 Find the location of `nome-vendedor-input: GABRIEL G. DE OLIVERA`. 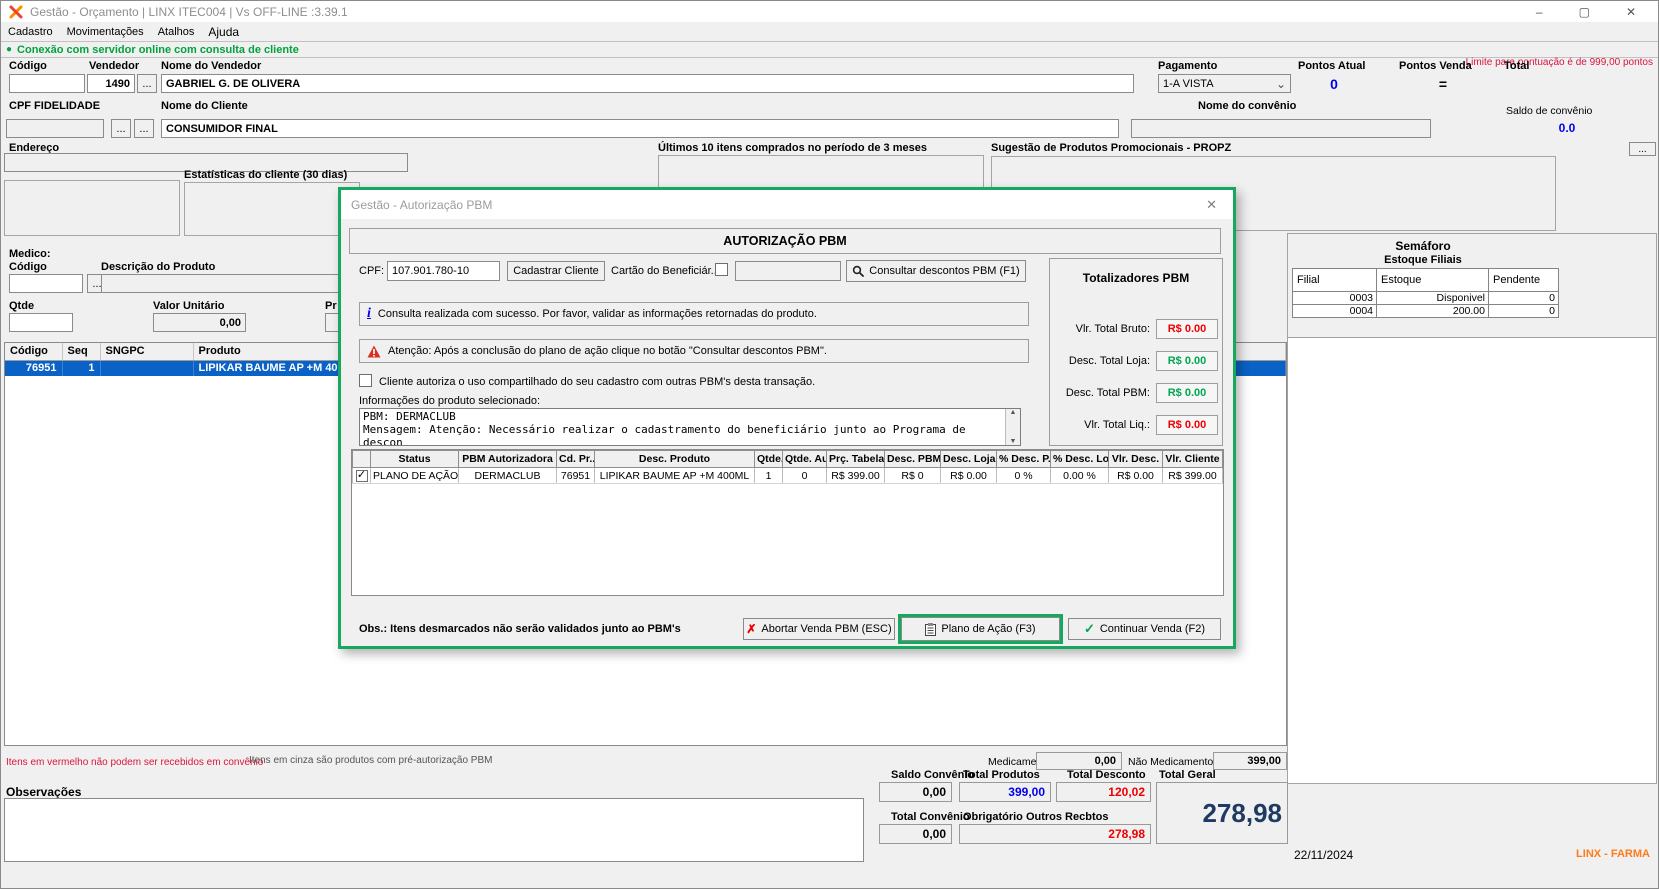

nome-vendedor-input: GABRIEL G. DE OLIVERA is located at coordinates (647, 83).